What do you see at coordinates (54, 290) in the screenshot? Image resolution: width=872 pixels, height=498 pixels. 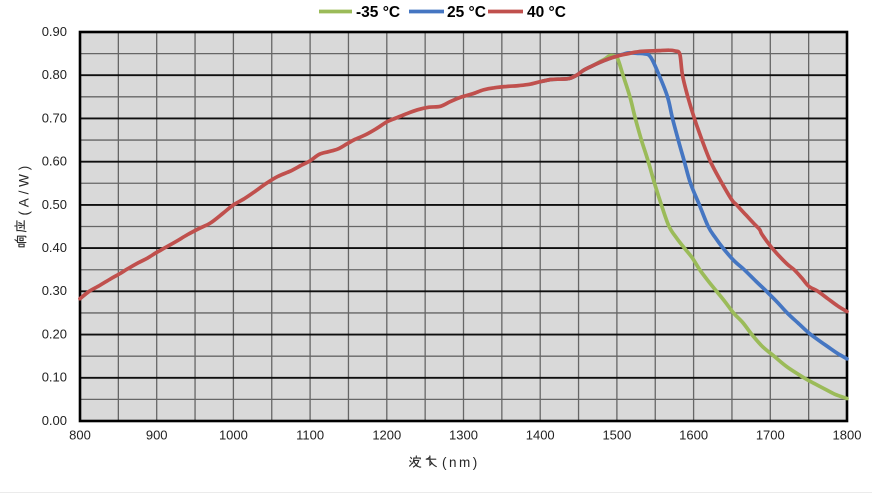 I see `svg-text: 0.30` at bounding box center [54, 290].